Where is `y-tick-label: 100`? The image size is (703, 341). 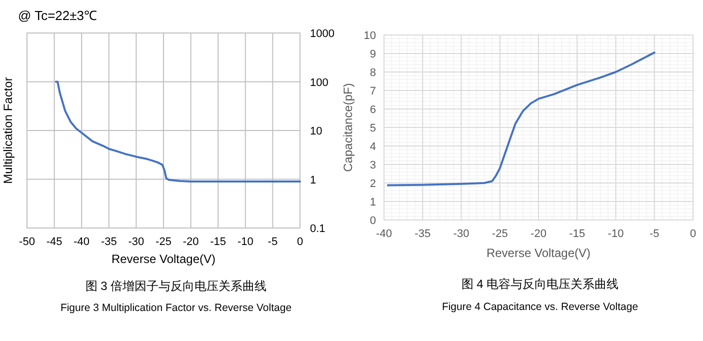 y-tick-label: 100 is located at coordinates (319, 82).